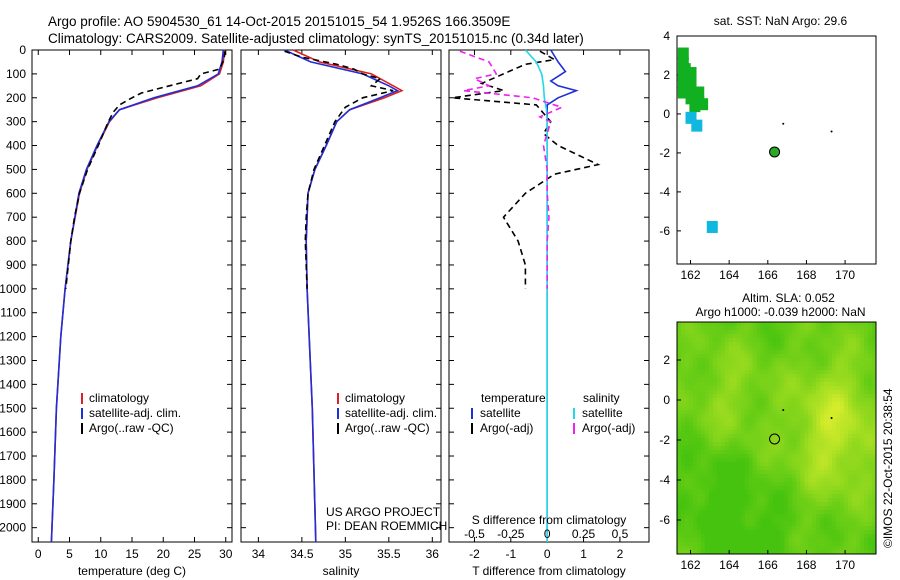 Image resolution: width=900 pixels, height=580 pixels. What do you see at coordinates (666, 114) in the screenshot?
I see `sst_map-ytick-label: 0` at bounding box center [666, 114].